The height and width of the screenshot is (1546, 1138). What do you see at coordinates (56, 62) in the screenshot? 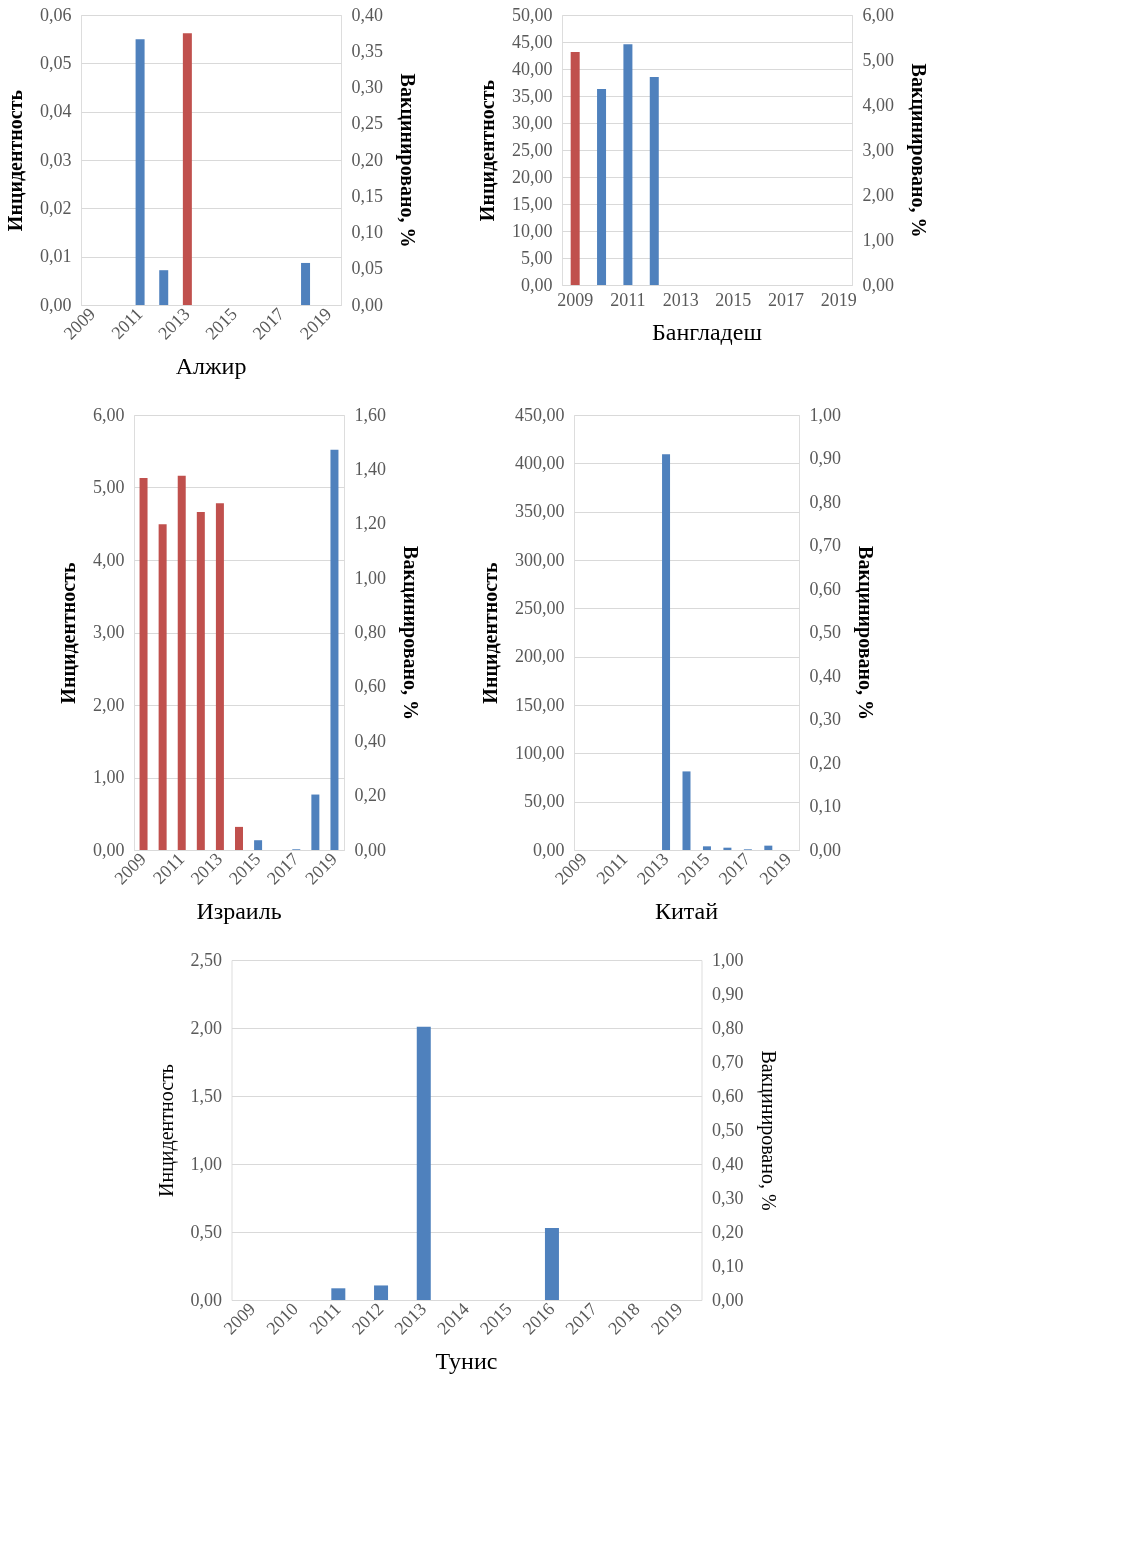
I see `y-tick-label: 0,05` at bounding box center [56, 62].